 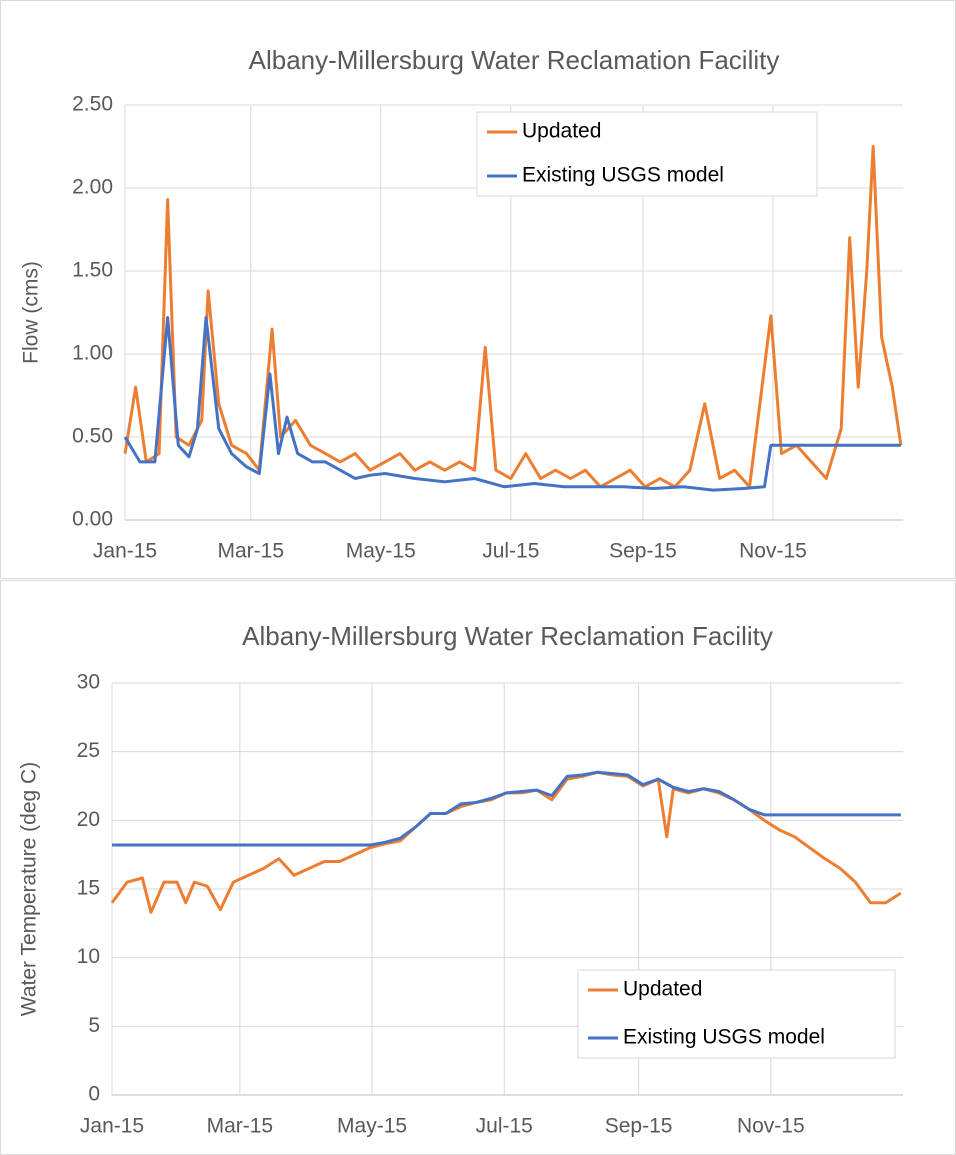 What do you see at coordinates (88, 819) in the screenshot?
I see `y-tick-label: 20` at bounding box center [88, 819].